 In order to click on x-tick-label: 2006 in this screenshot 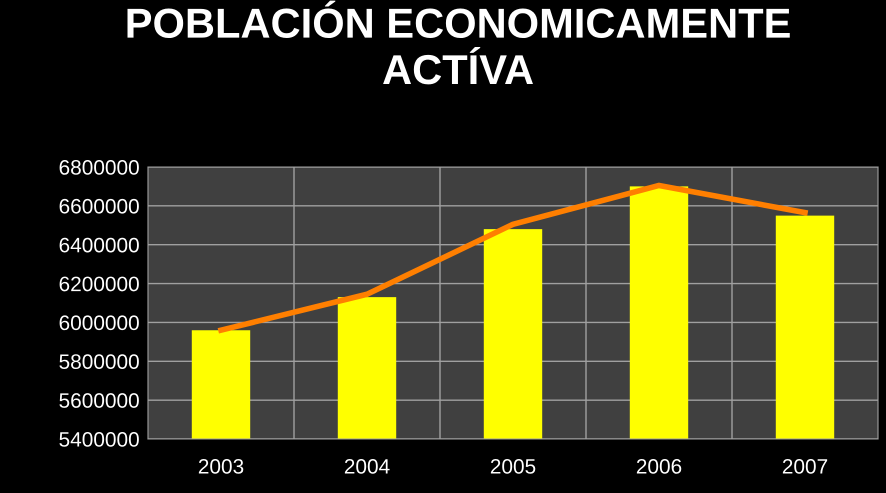, I will do `click(659, 466)`.